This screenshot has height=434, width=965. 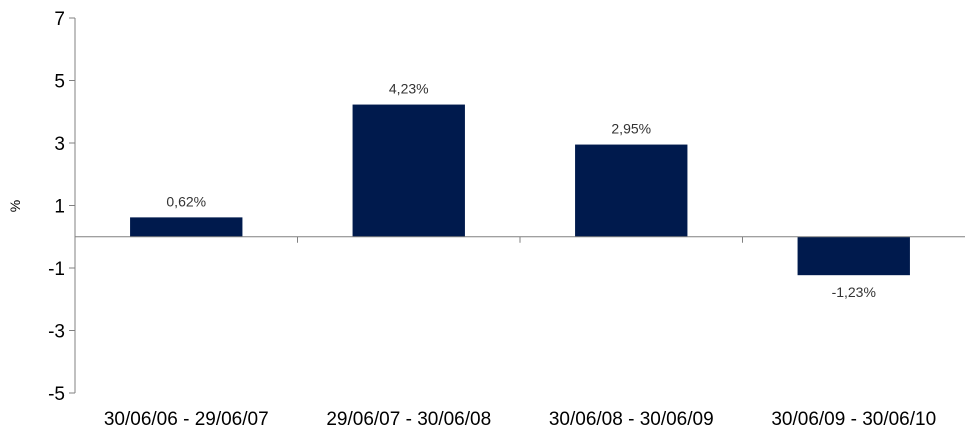 What do you see at coordinates (56, 269) in the screenshot?
I see `y-tick-label: -1` at bounding box center [56, 269].